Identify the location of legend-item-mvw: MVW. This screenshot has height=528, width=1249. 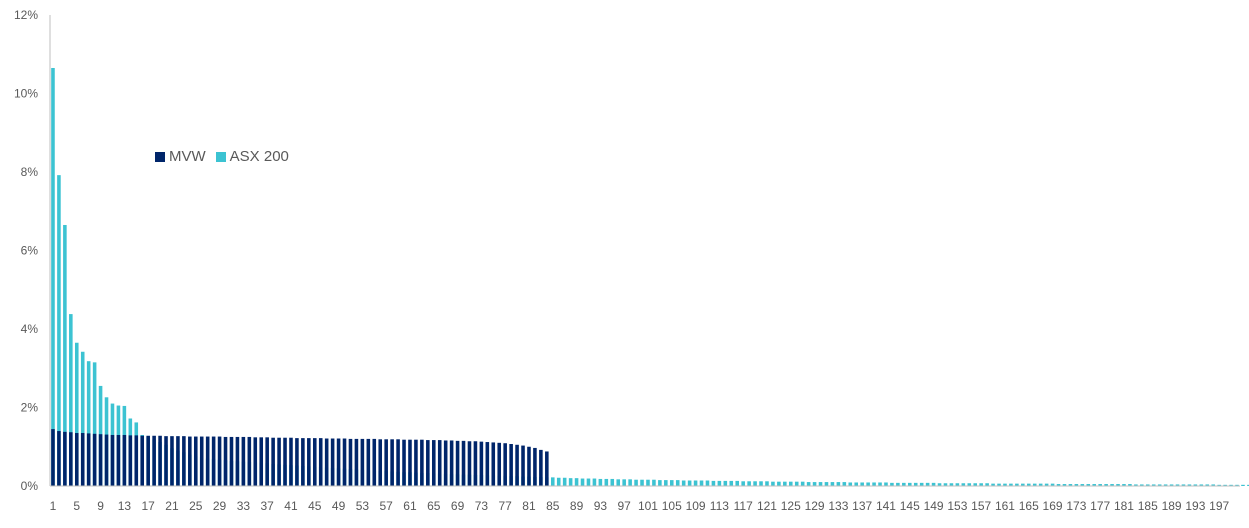
(180, 156).